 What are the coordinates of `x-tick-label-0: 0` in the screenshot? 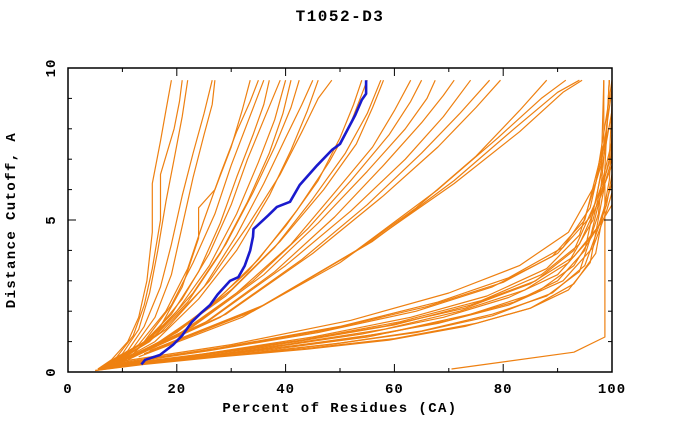 It's located at (68, 390).